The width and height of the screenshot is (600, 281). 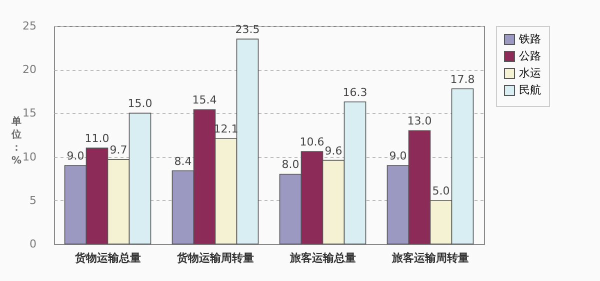 I want to click on x-tick-label: 旅客运输周转量, so click(x=429, y=258).